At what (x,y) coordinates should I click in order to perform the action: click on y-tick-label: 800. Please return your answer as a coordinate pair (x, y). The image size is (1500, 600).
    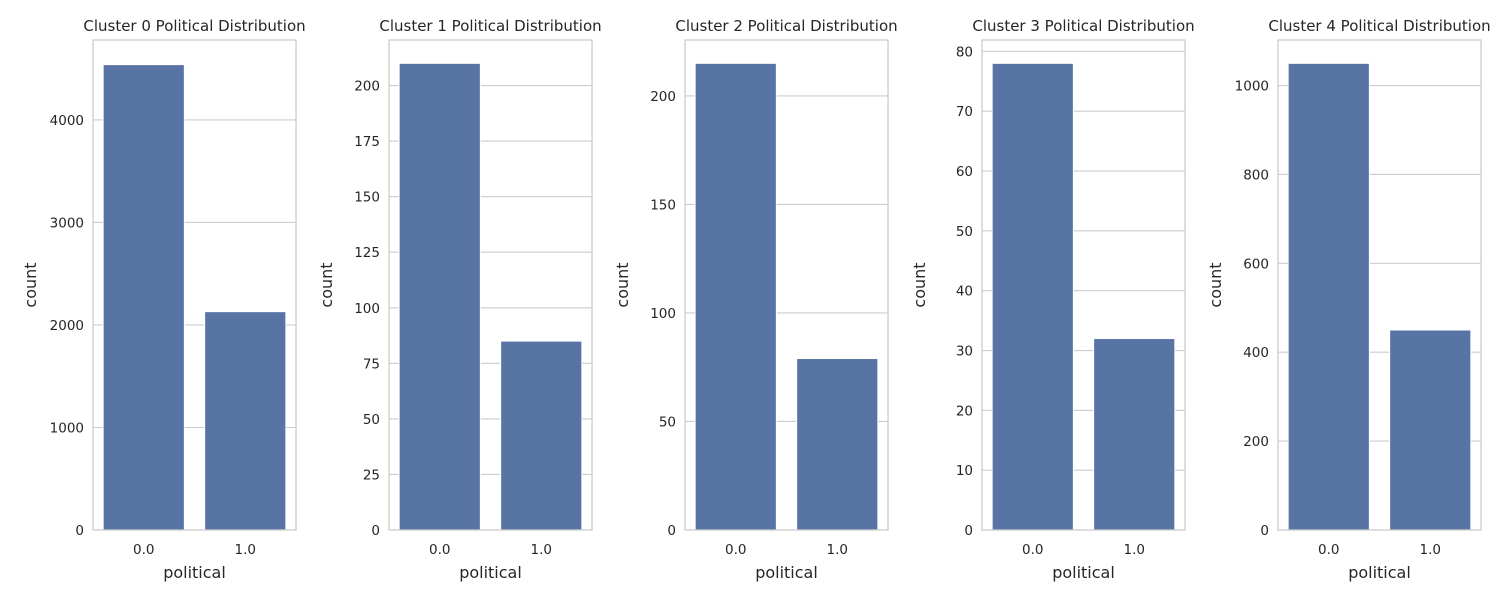
    Looking at the image, I should click on (1256, 175).